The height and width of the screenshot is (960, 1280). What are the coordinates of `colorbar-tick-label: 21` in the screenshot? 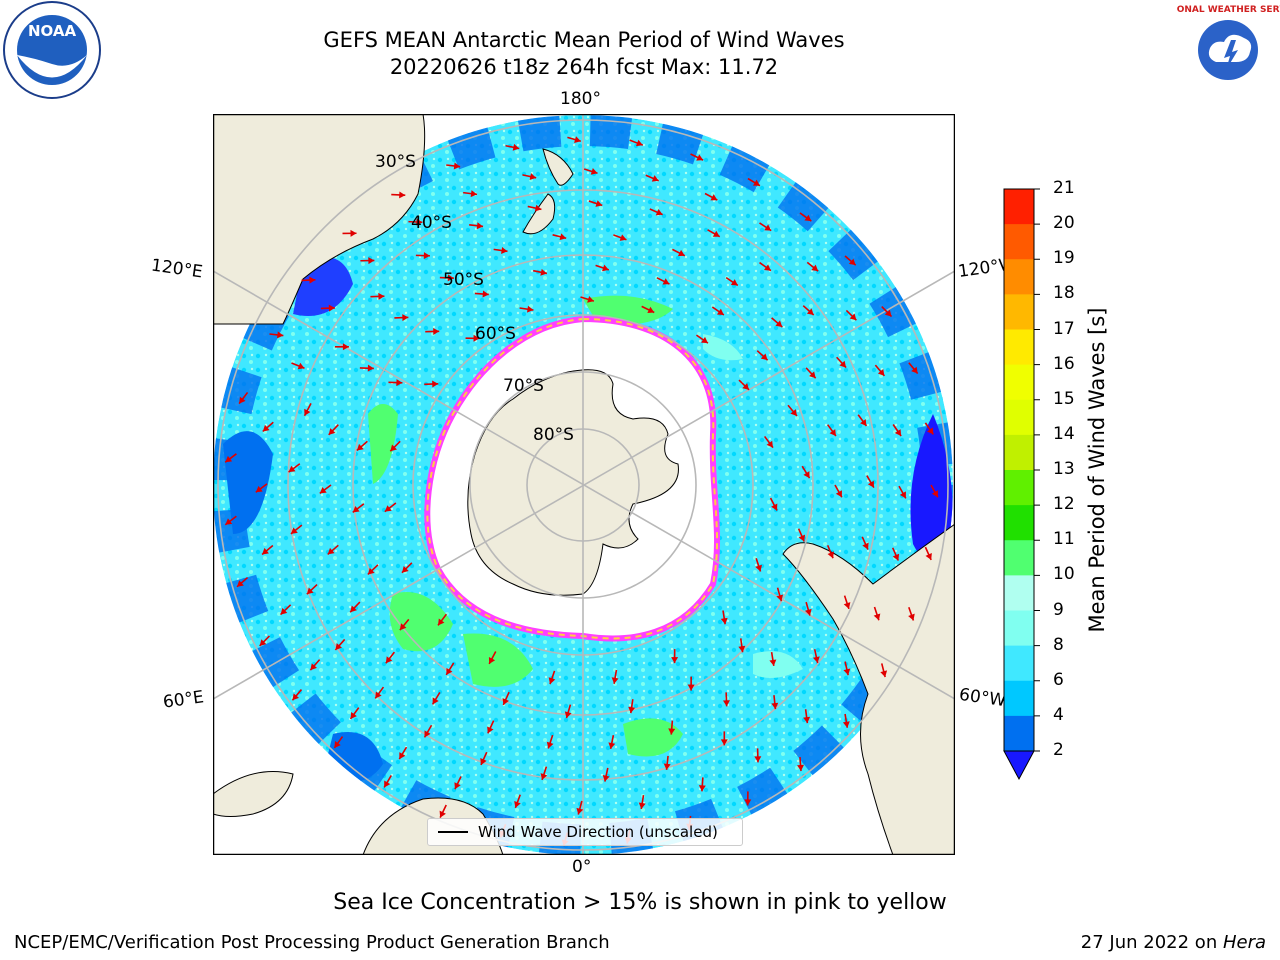 It's located at (1064, 188).